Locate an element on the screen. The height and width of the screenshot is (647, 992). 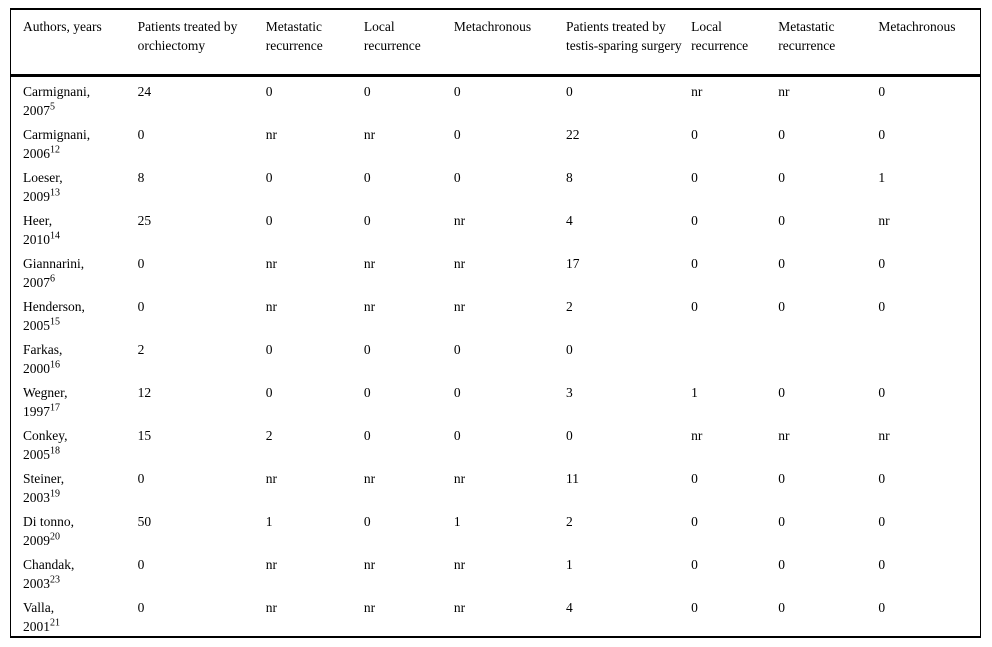
author-cell: Henderson, 200515 is located at coordinates (74, 313).